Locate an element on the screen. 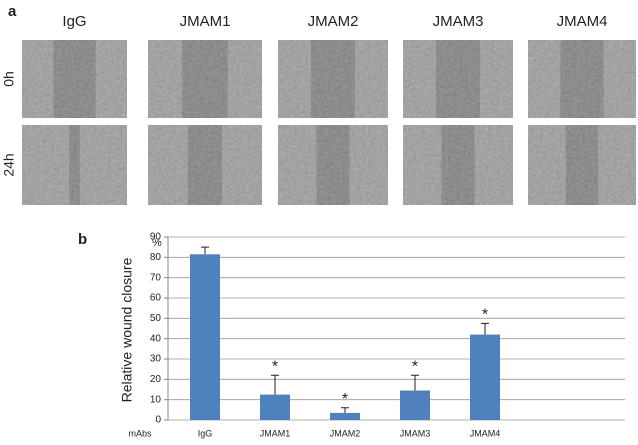 The width and height of the screenshot is (638, 445). x-tick-label: JMAM1 is located at coordinates (275, 433).